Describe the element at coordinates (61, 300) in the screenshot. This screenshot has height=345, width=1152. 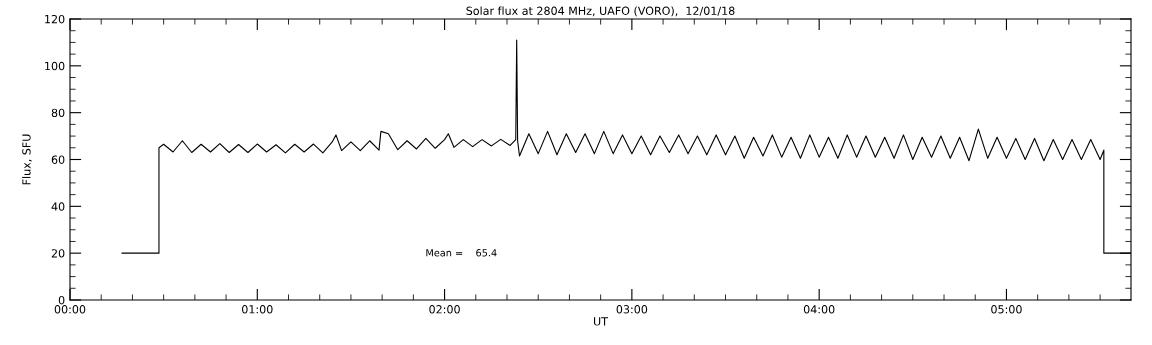
I see `y-tick-label: 0` at that location.